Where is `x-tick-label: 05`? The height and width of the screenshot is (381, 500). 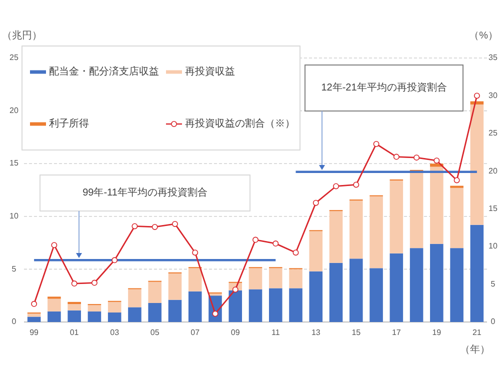
x-tick-label: 05 is located at coordinates (155, 333).